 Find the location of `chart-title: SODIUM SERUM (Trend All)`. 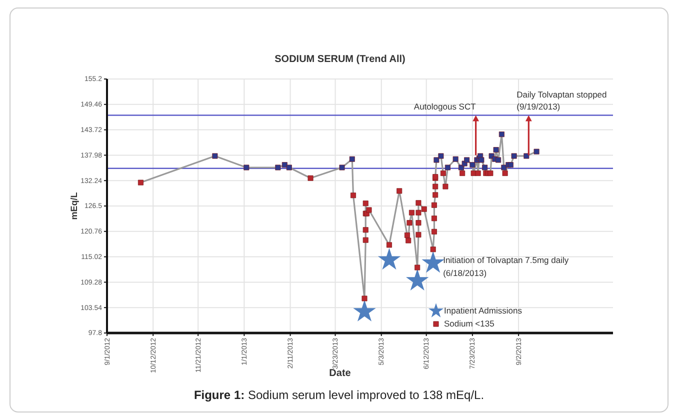

chart-title: SODIUM SERUM (Trend All) is located at coordinates (340, 59).